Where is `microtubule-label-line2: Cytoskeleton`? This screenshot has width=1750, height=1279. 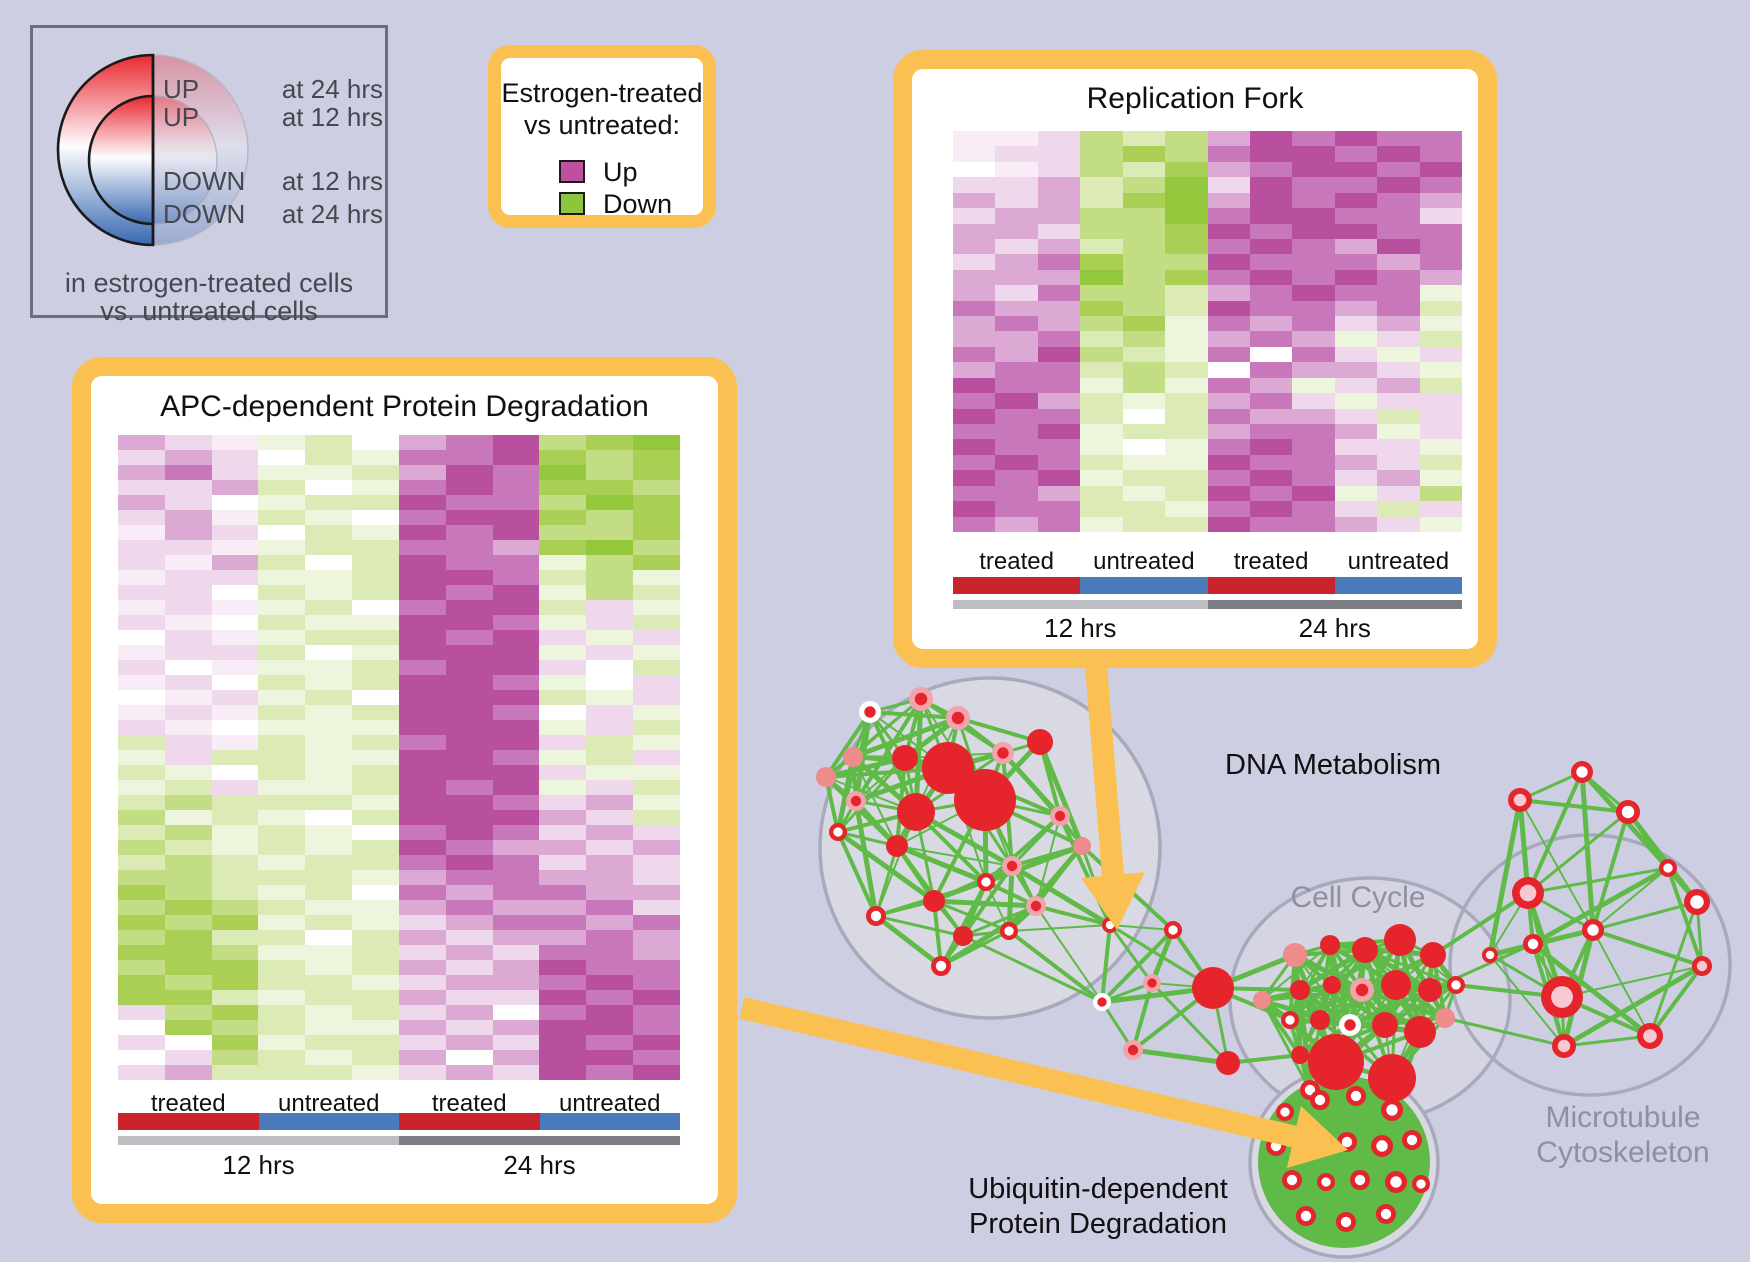
microtubule-label-line2: Cytoskeleton is located at coordinates (1623, 1152).